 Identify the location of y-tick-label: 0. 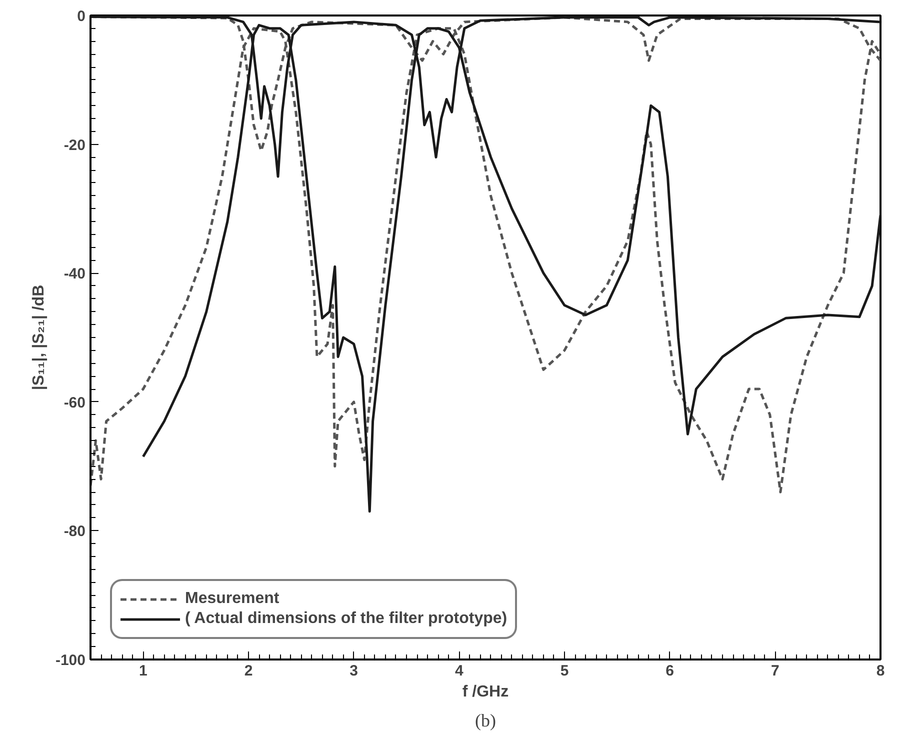
(81, 16).